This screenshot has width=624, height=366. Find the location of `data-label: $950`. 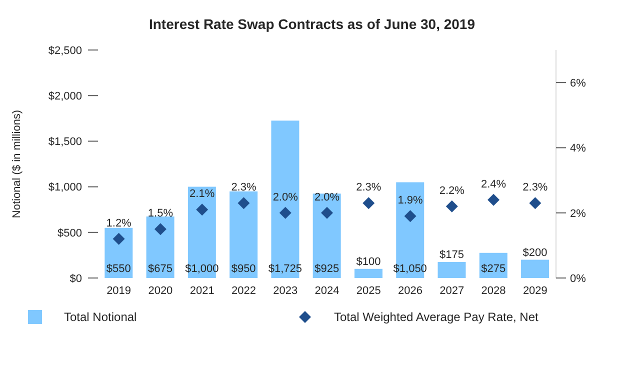

data-label: $950 is located at coordinates (243, 269).